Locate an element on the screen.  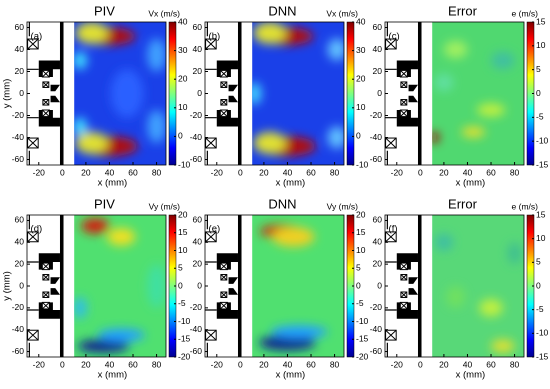
colorbar-tick-label: 0 is located at coordinates (358, 285).